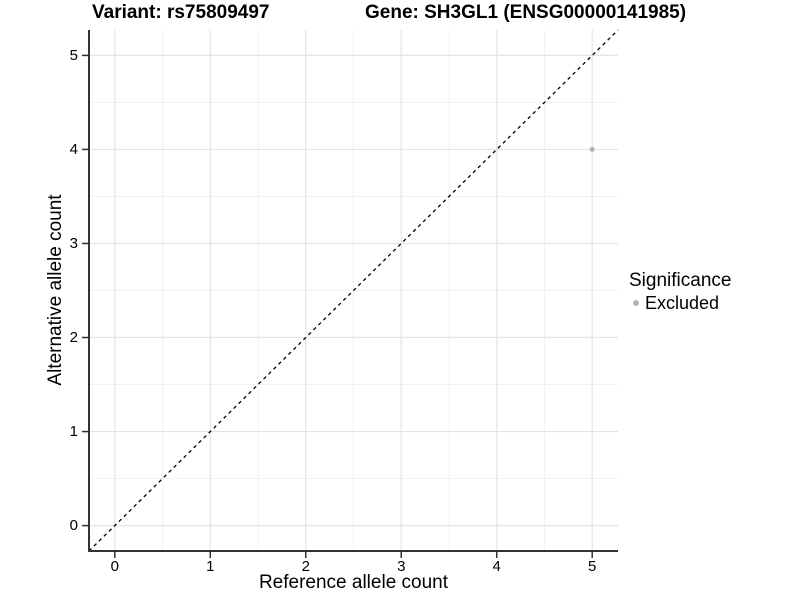 The height and width of the screenshot is (600, 800). I want to click on y-tick-label: 4, so click(74, 149).